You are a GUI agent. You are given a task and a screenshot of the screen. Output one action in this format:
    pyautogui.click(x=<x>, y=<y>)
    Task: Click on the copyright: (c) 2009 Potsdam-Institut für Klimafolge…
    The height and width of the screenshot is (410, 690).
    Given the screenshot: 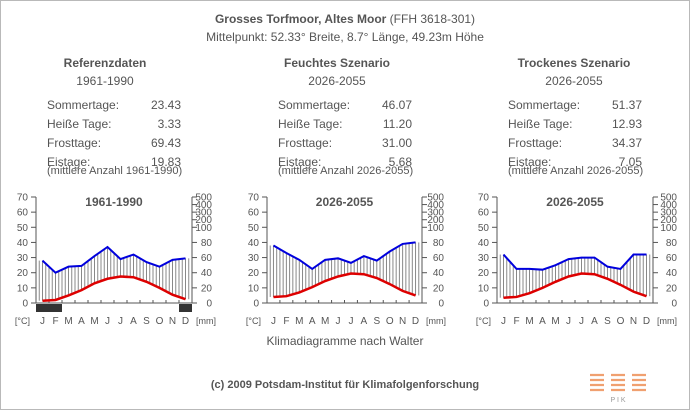 What is the action you would take?
    pyautogui.click(x=345, y=385)
    